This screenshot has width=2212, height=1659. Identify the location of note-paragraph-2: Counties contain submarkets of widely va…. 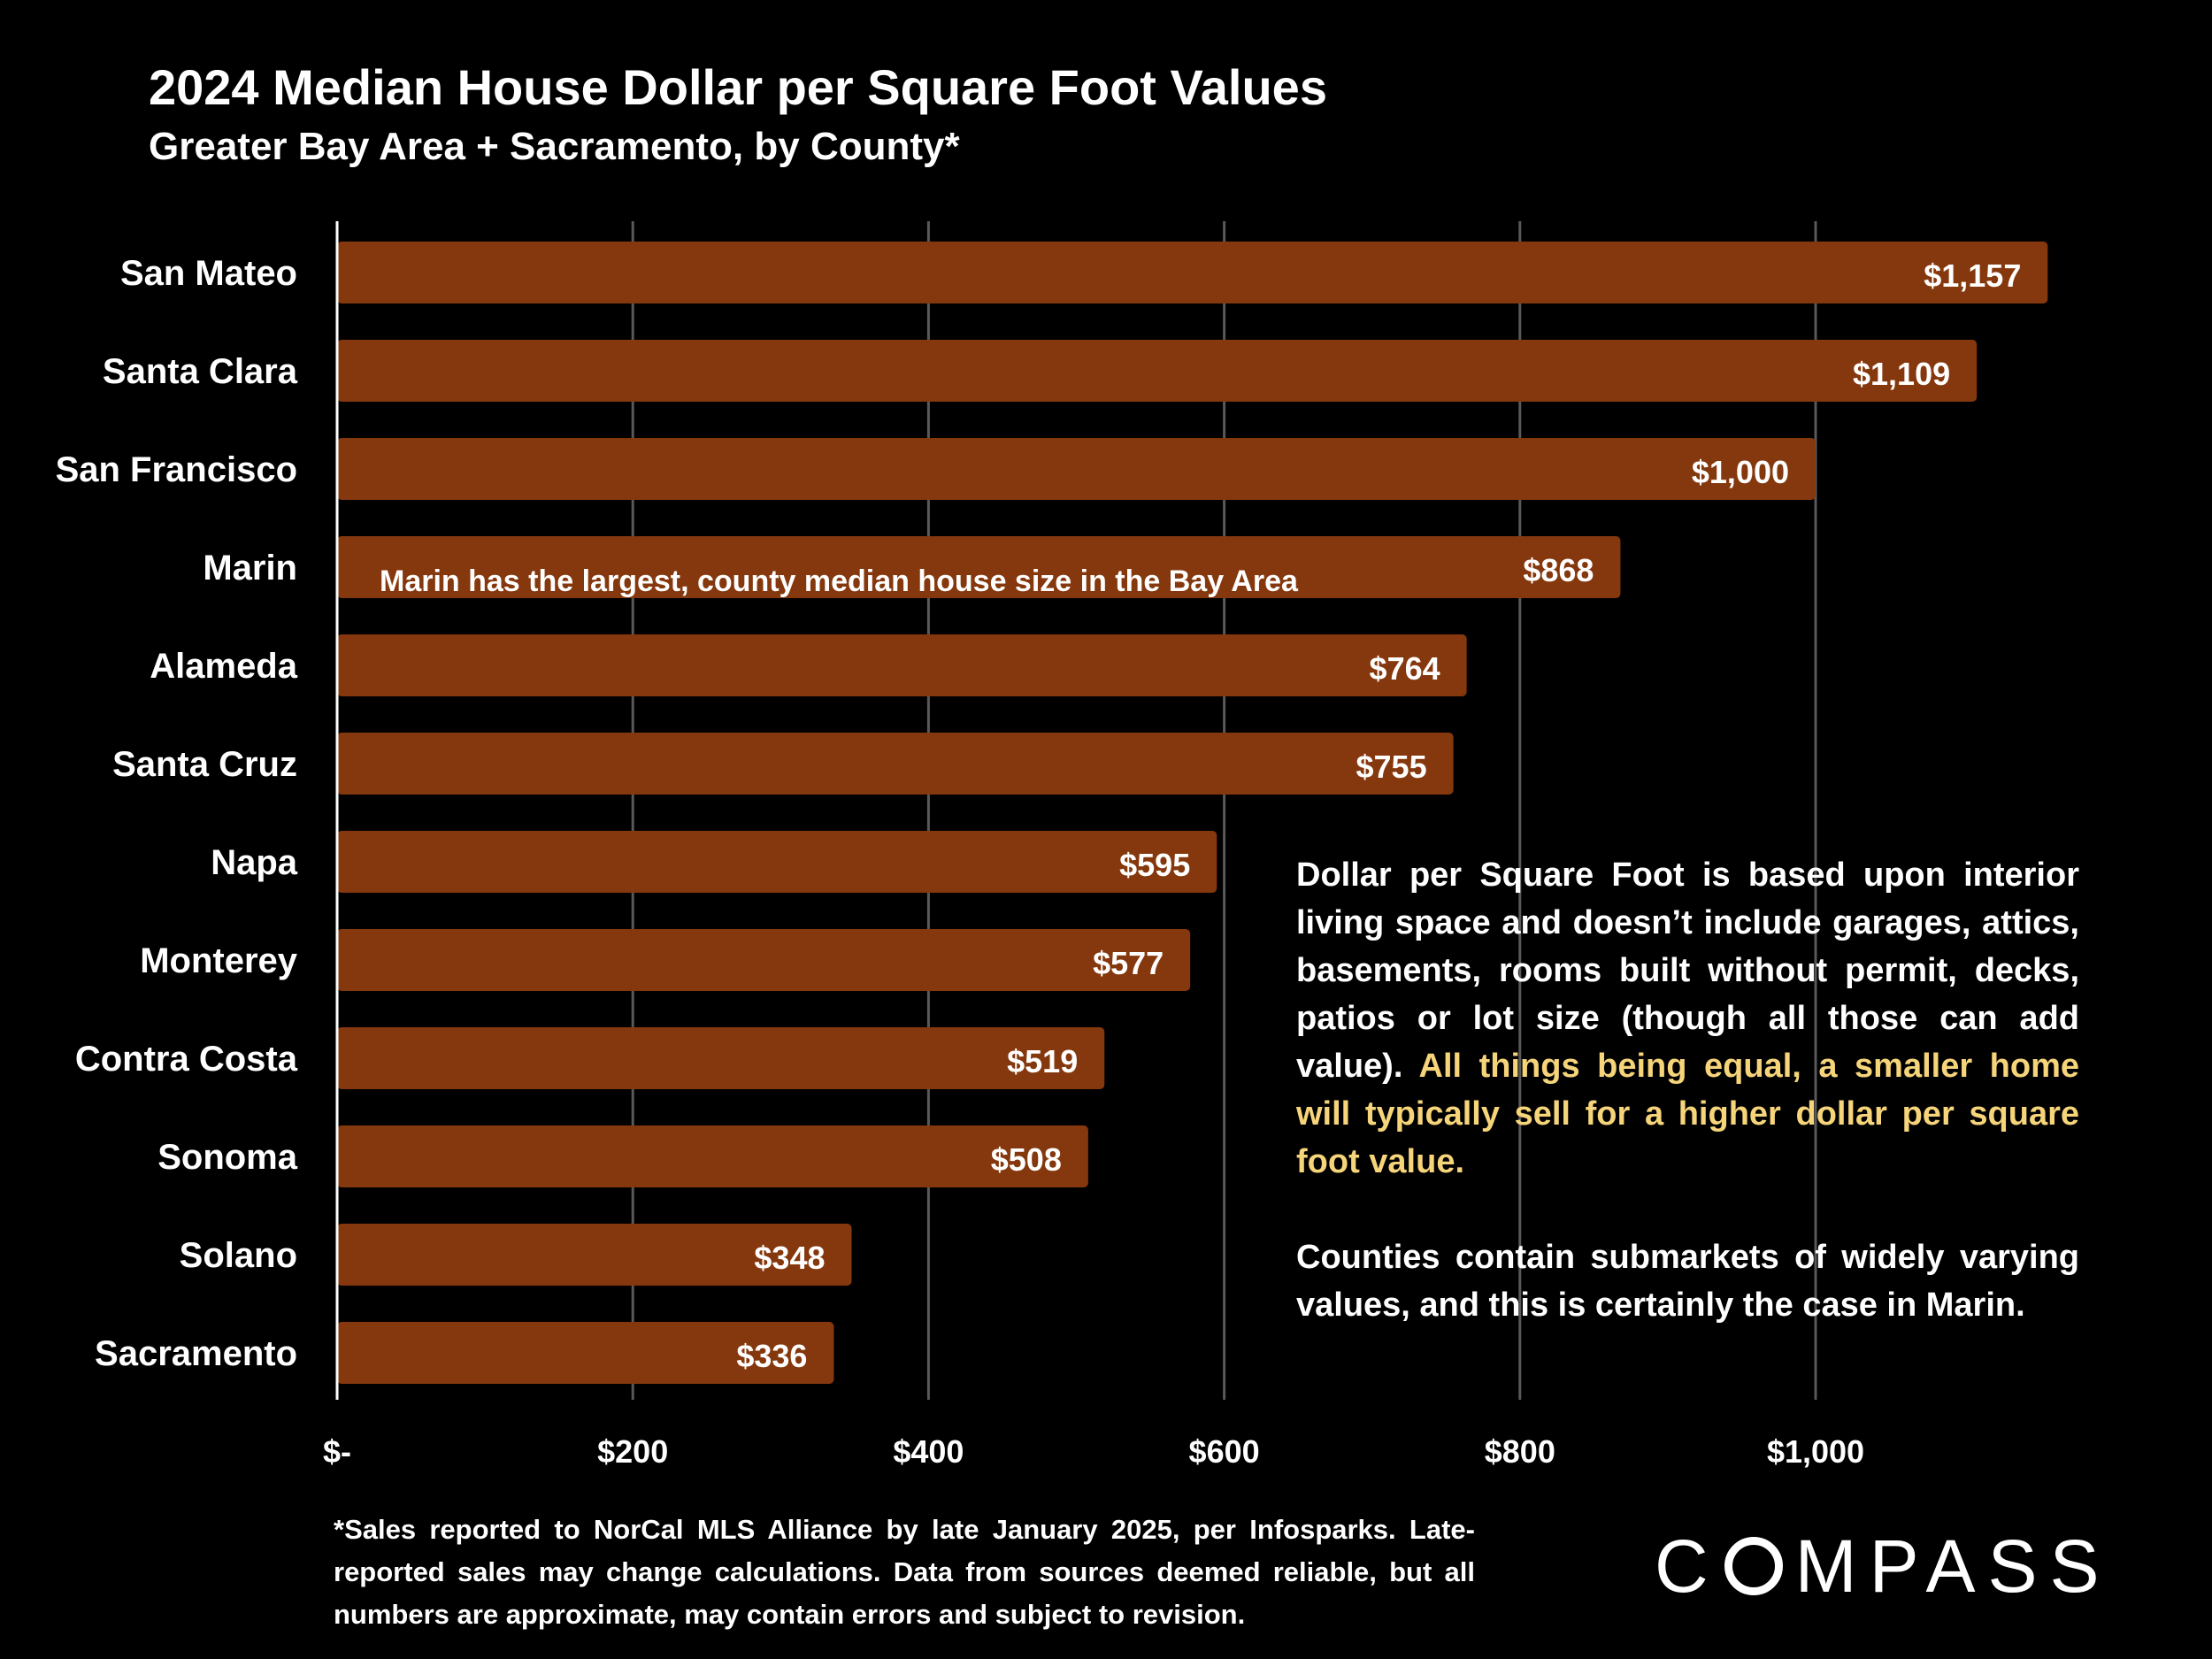
(1688, 1281).